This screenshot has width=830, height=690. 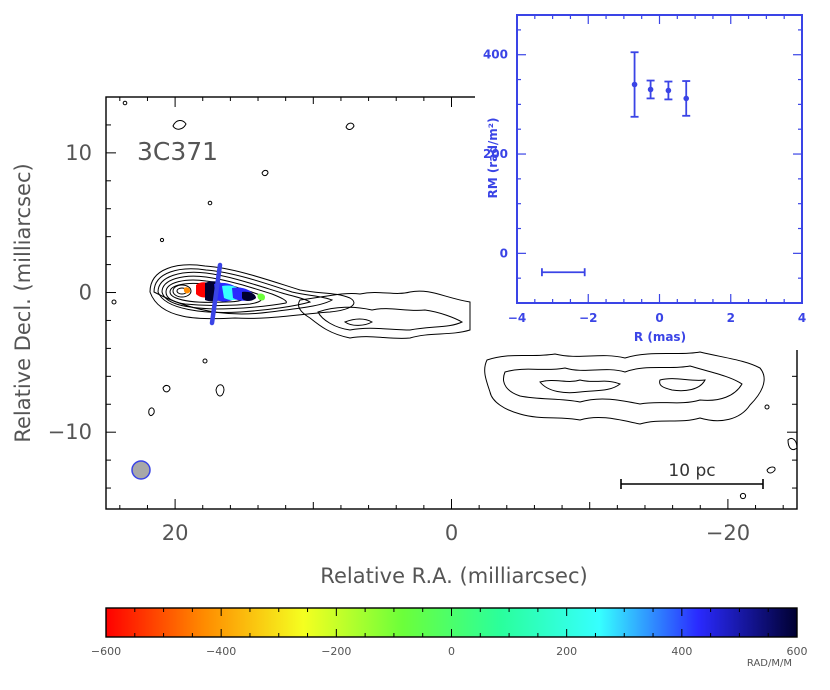 I want to click on inset-y-tick-label: 400, so click(x=495, y=55).